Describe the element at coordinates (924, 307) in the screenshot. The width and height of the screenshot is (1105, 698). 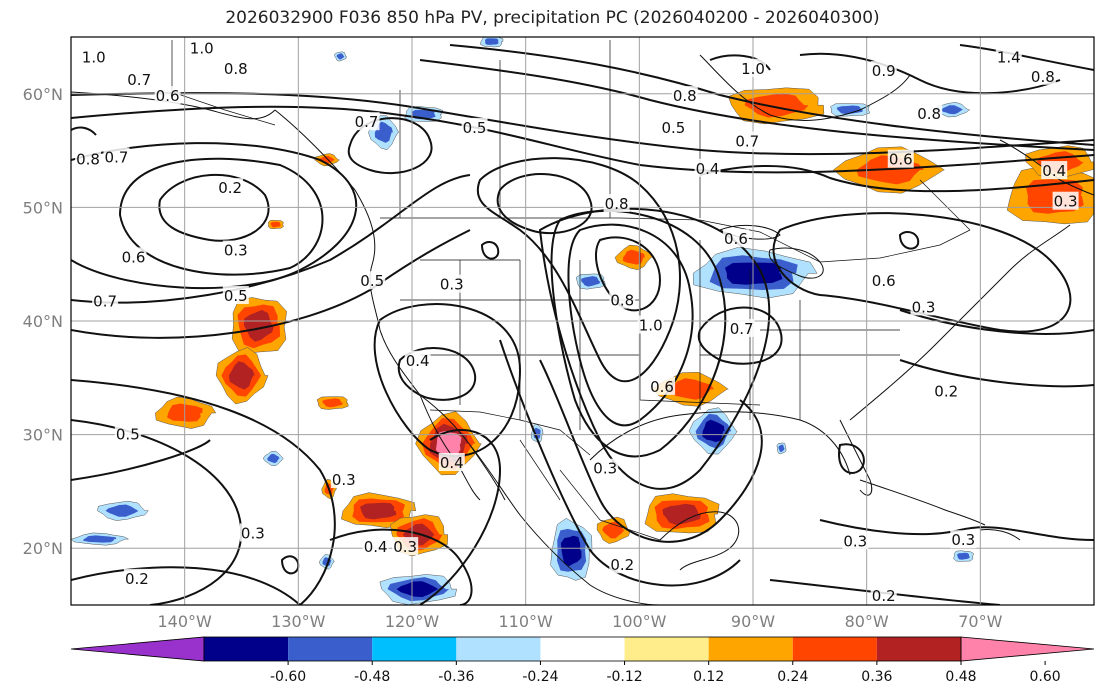
I see `contour-label-text: 0.3` at that location.